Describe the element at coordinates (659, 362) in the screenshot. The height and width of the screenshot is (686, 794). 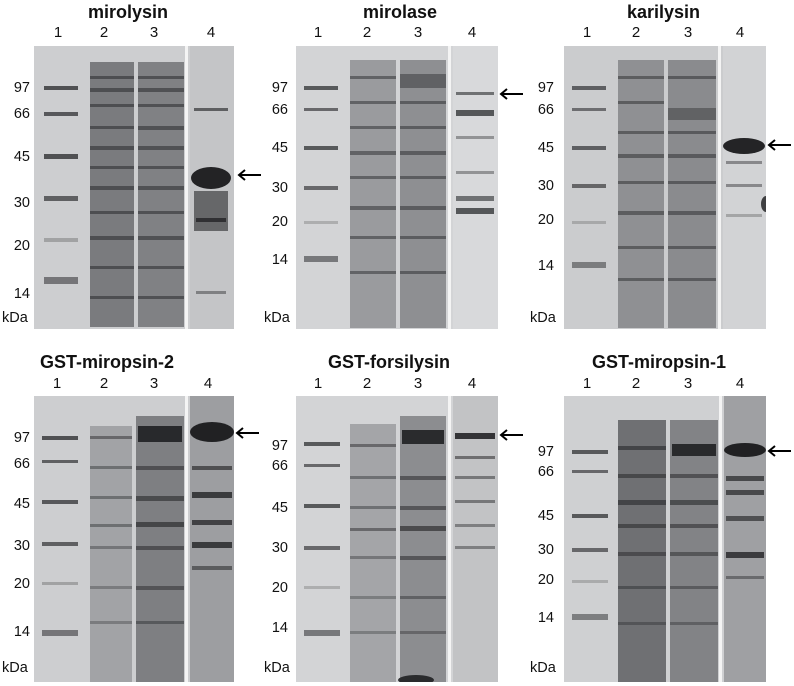
I see `panel-title: GST-miropsin-1` at that location.